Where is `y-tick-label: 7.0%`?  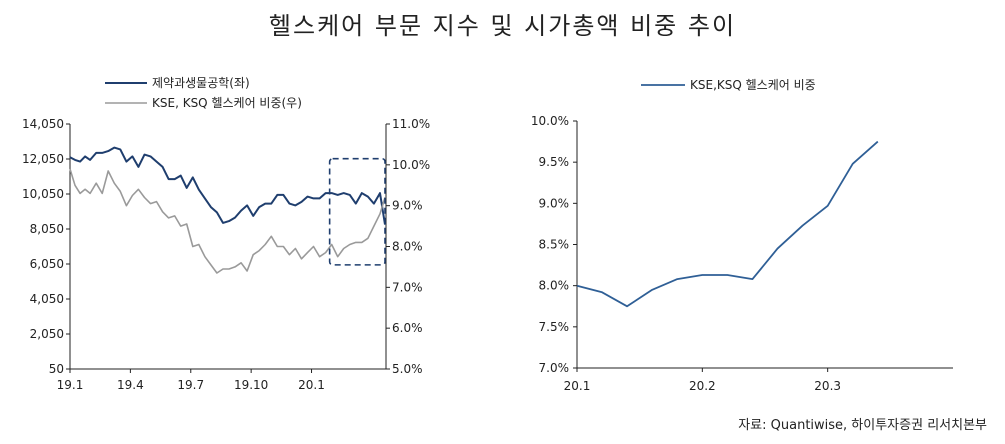
y-tick-label: 7.0% is located at coordinates (554, 368).